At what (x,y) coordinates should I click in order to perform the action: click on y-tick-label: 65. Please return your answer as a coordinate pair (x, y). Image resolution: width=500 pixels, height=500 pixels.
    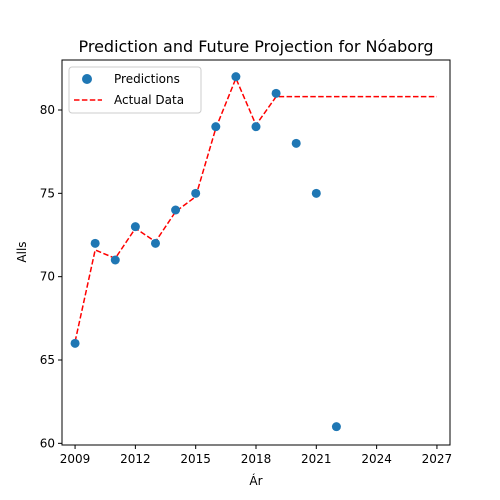
    Looking at the image, I should click on (47, 360).